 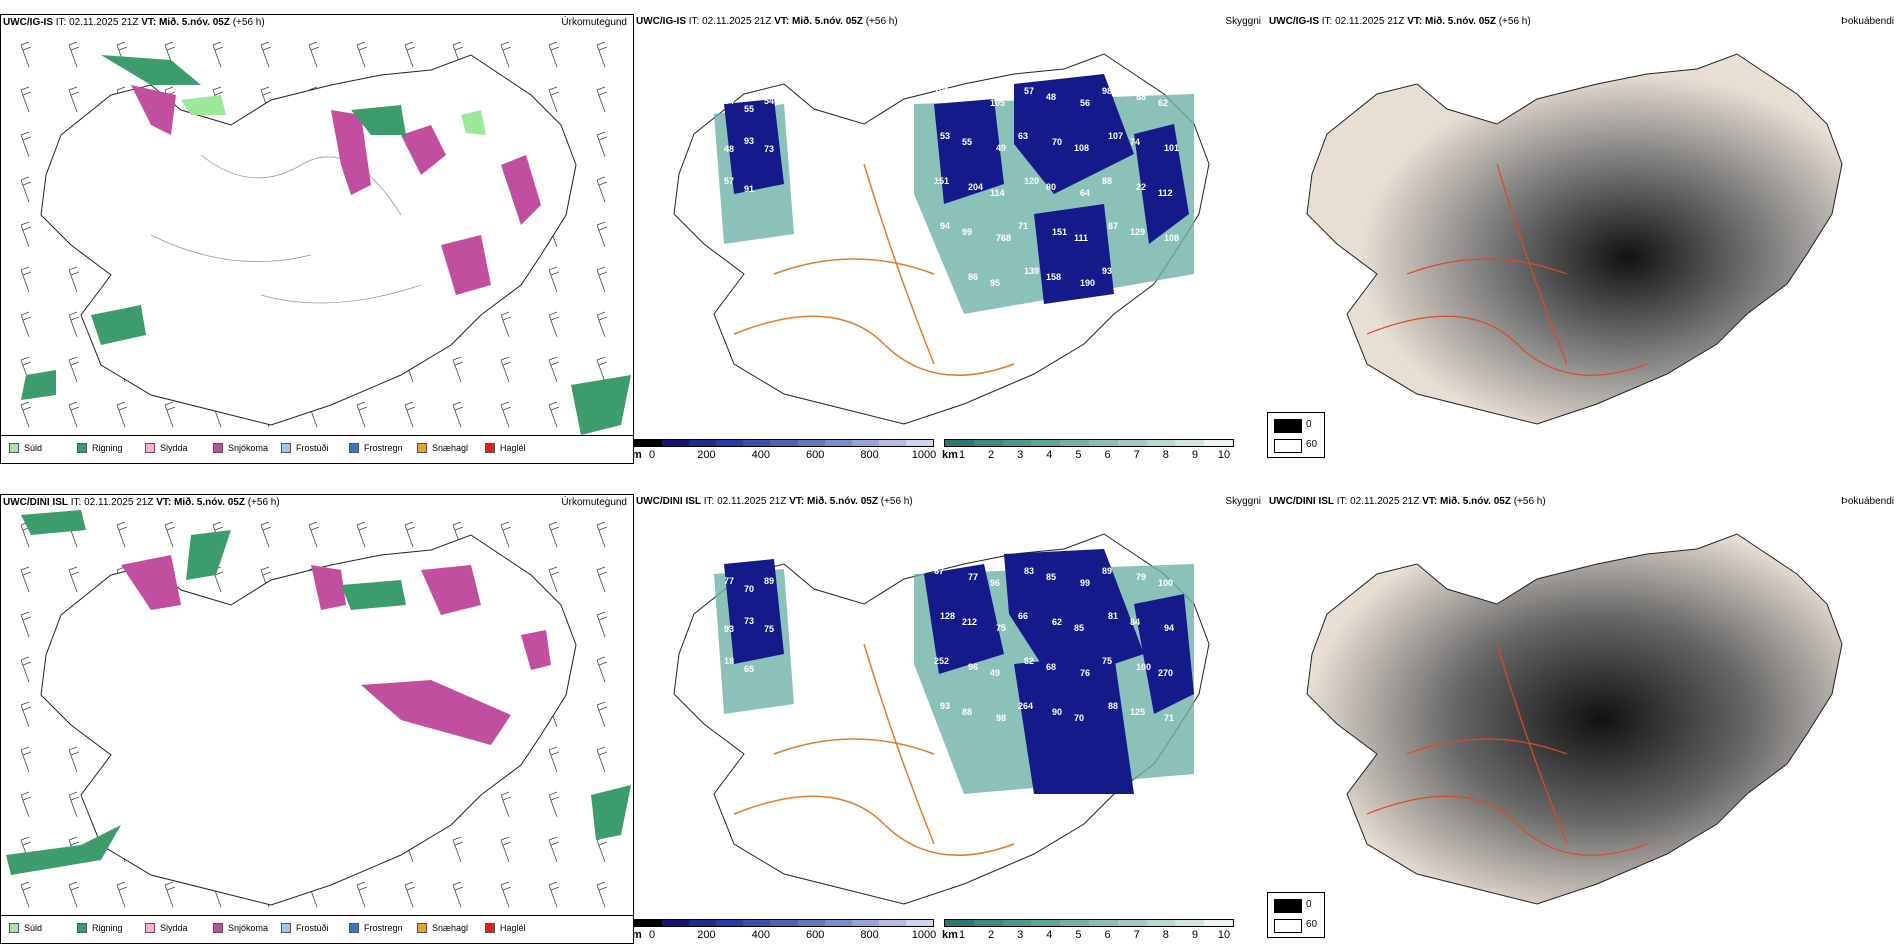 What do you see at coordinates (1057, 712) in the screenshot?
I see `visibility-value: 90` at bounding box center [1057, 712].